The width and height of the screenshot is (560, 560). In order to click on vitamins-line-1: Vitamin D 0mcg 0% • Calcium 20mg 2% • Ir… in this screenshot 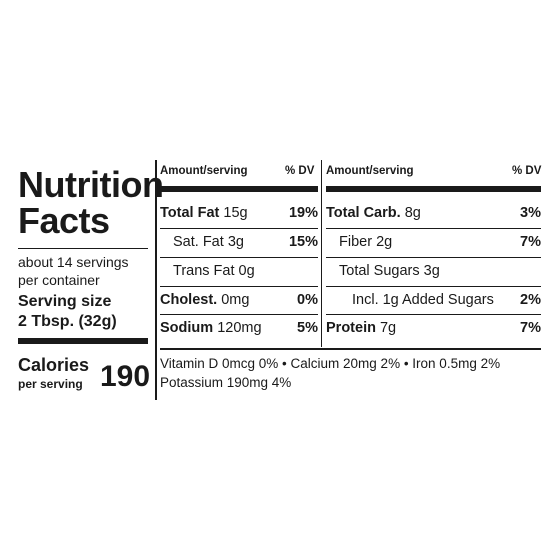, I will do `click(330, 363)`.